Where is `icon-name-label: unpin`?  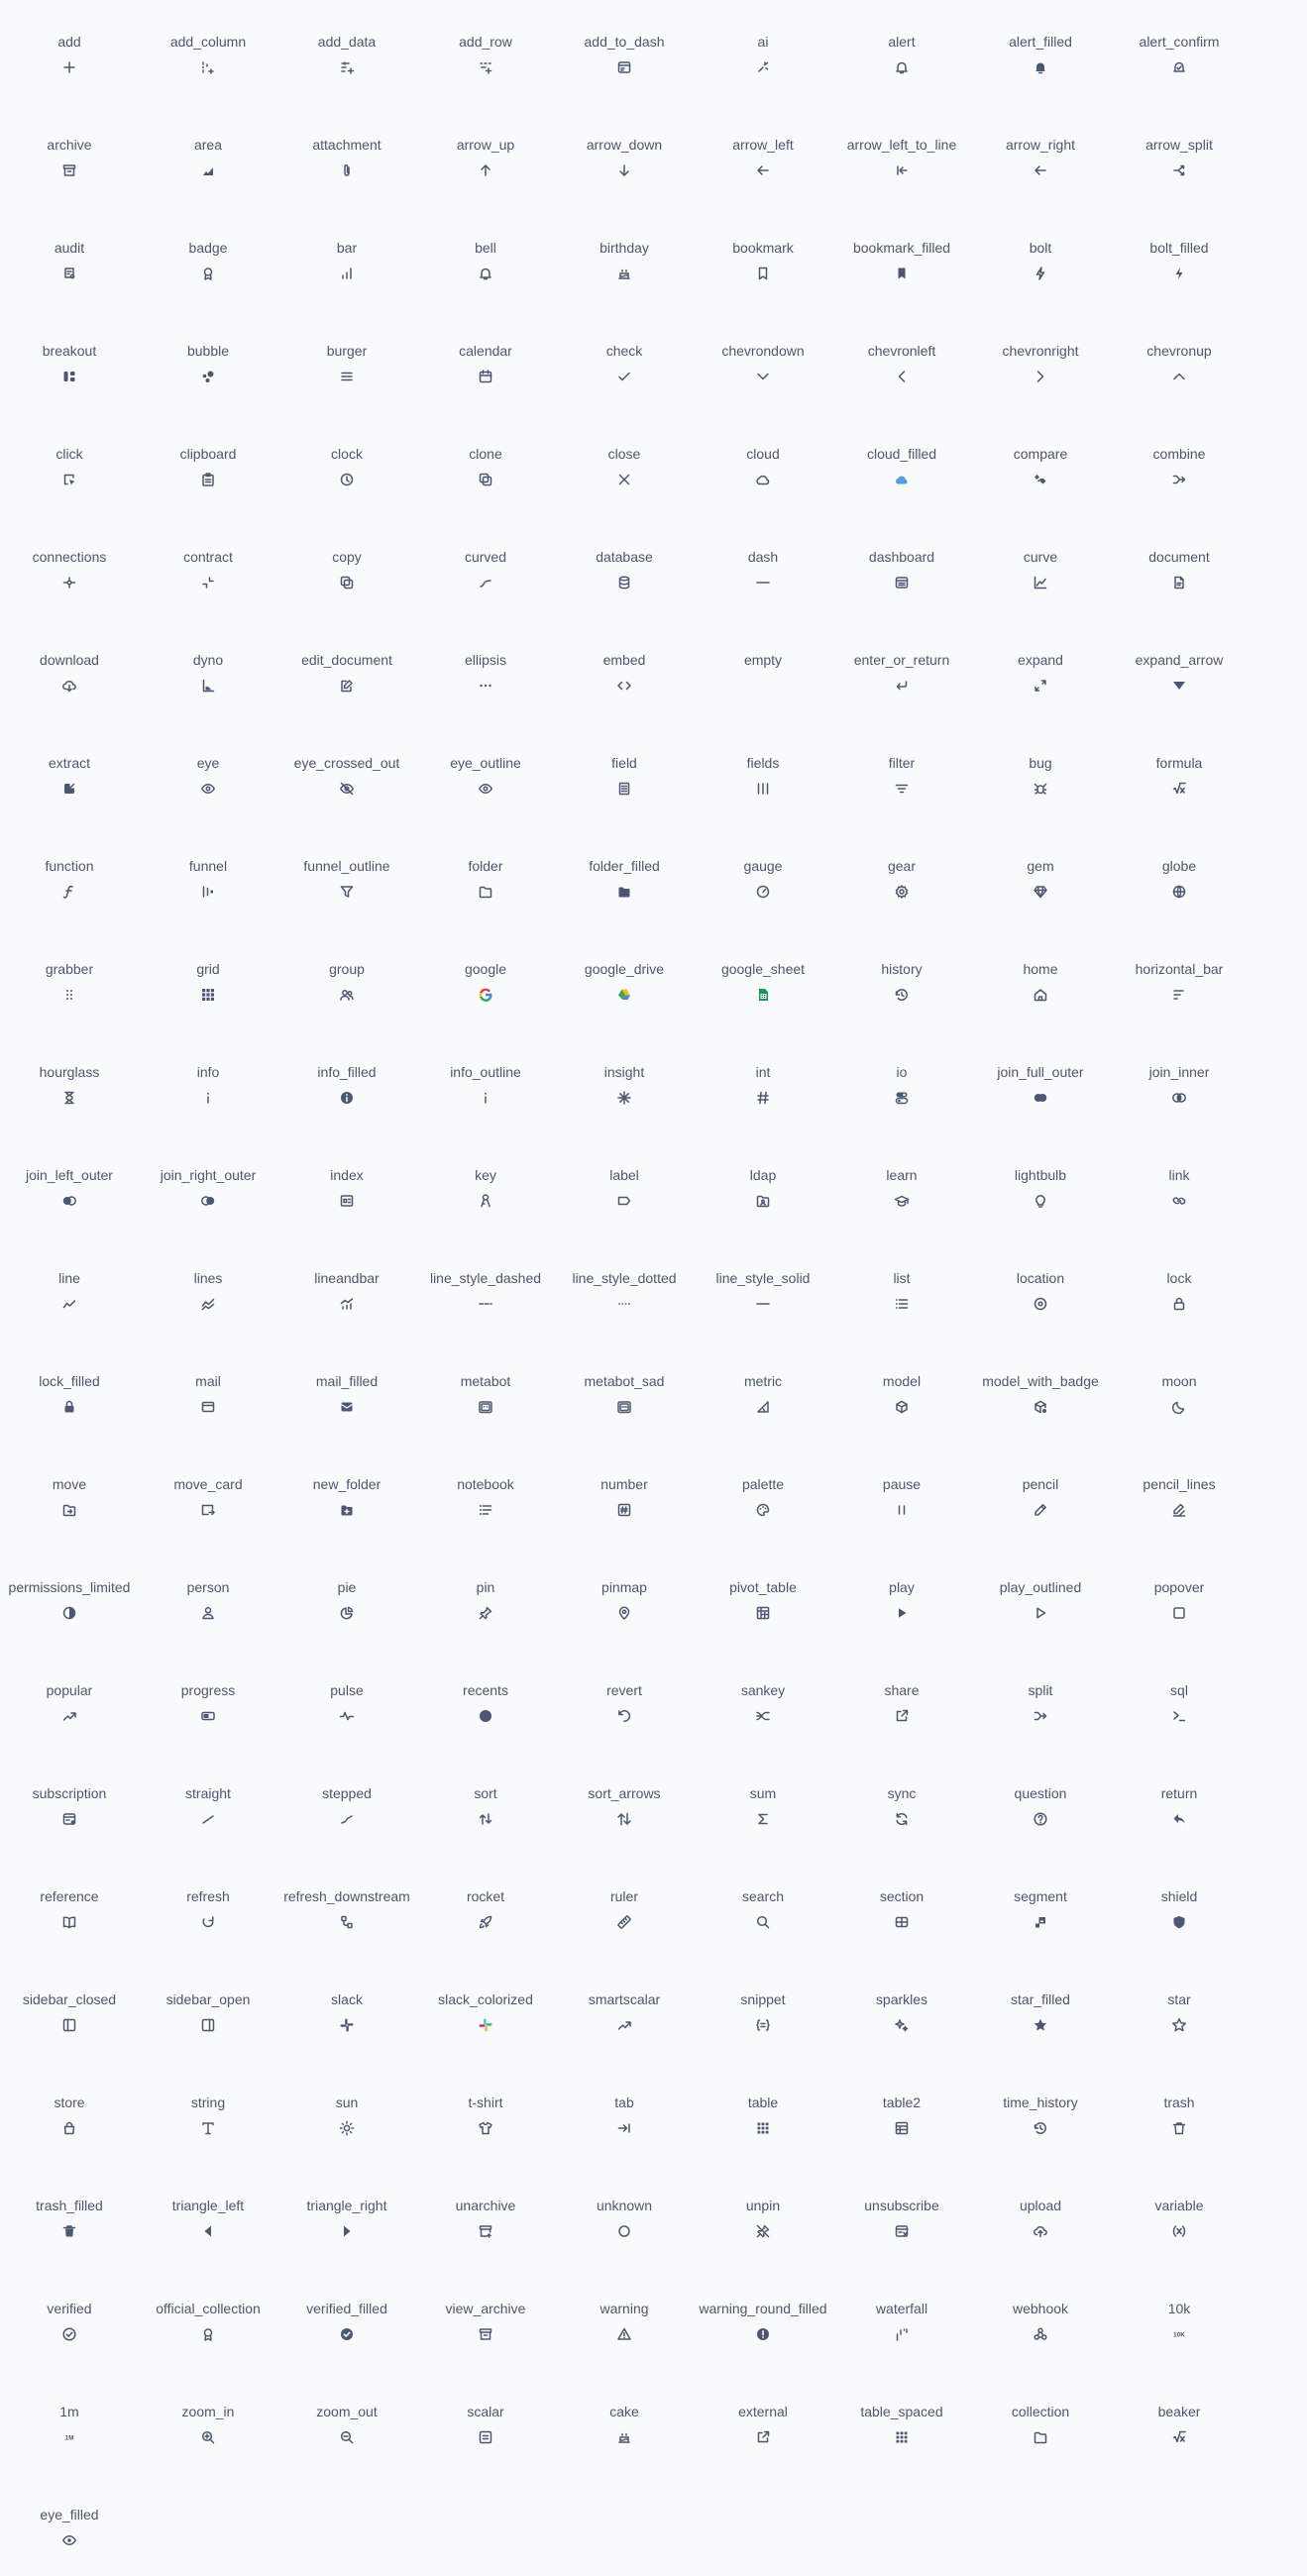
icon-name-label: unpin is located at coordinates (763, 2206).